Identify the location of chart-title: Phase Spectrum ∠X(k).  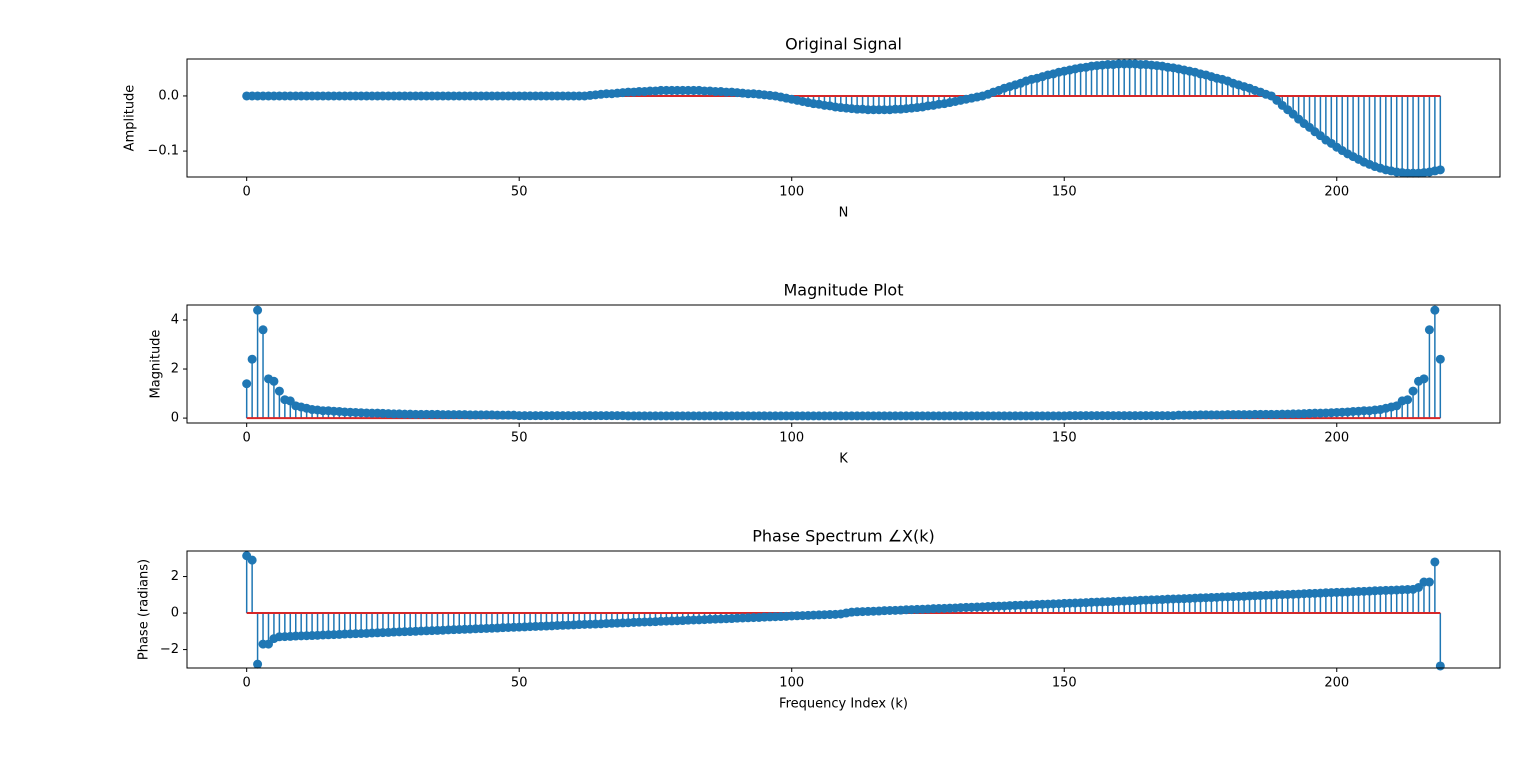
(843, 536).